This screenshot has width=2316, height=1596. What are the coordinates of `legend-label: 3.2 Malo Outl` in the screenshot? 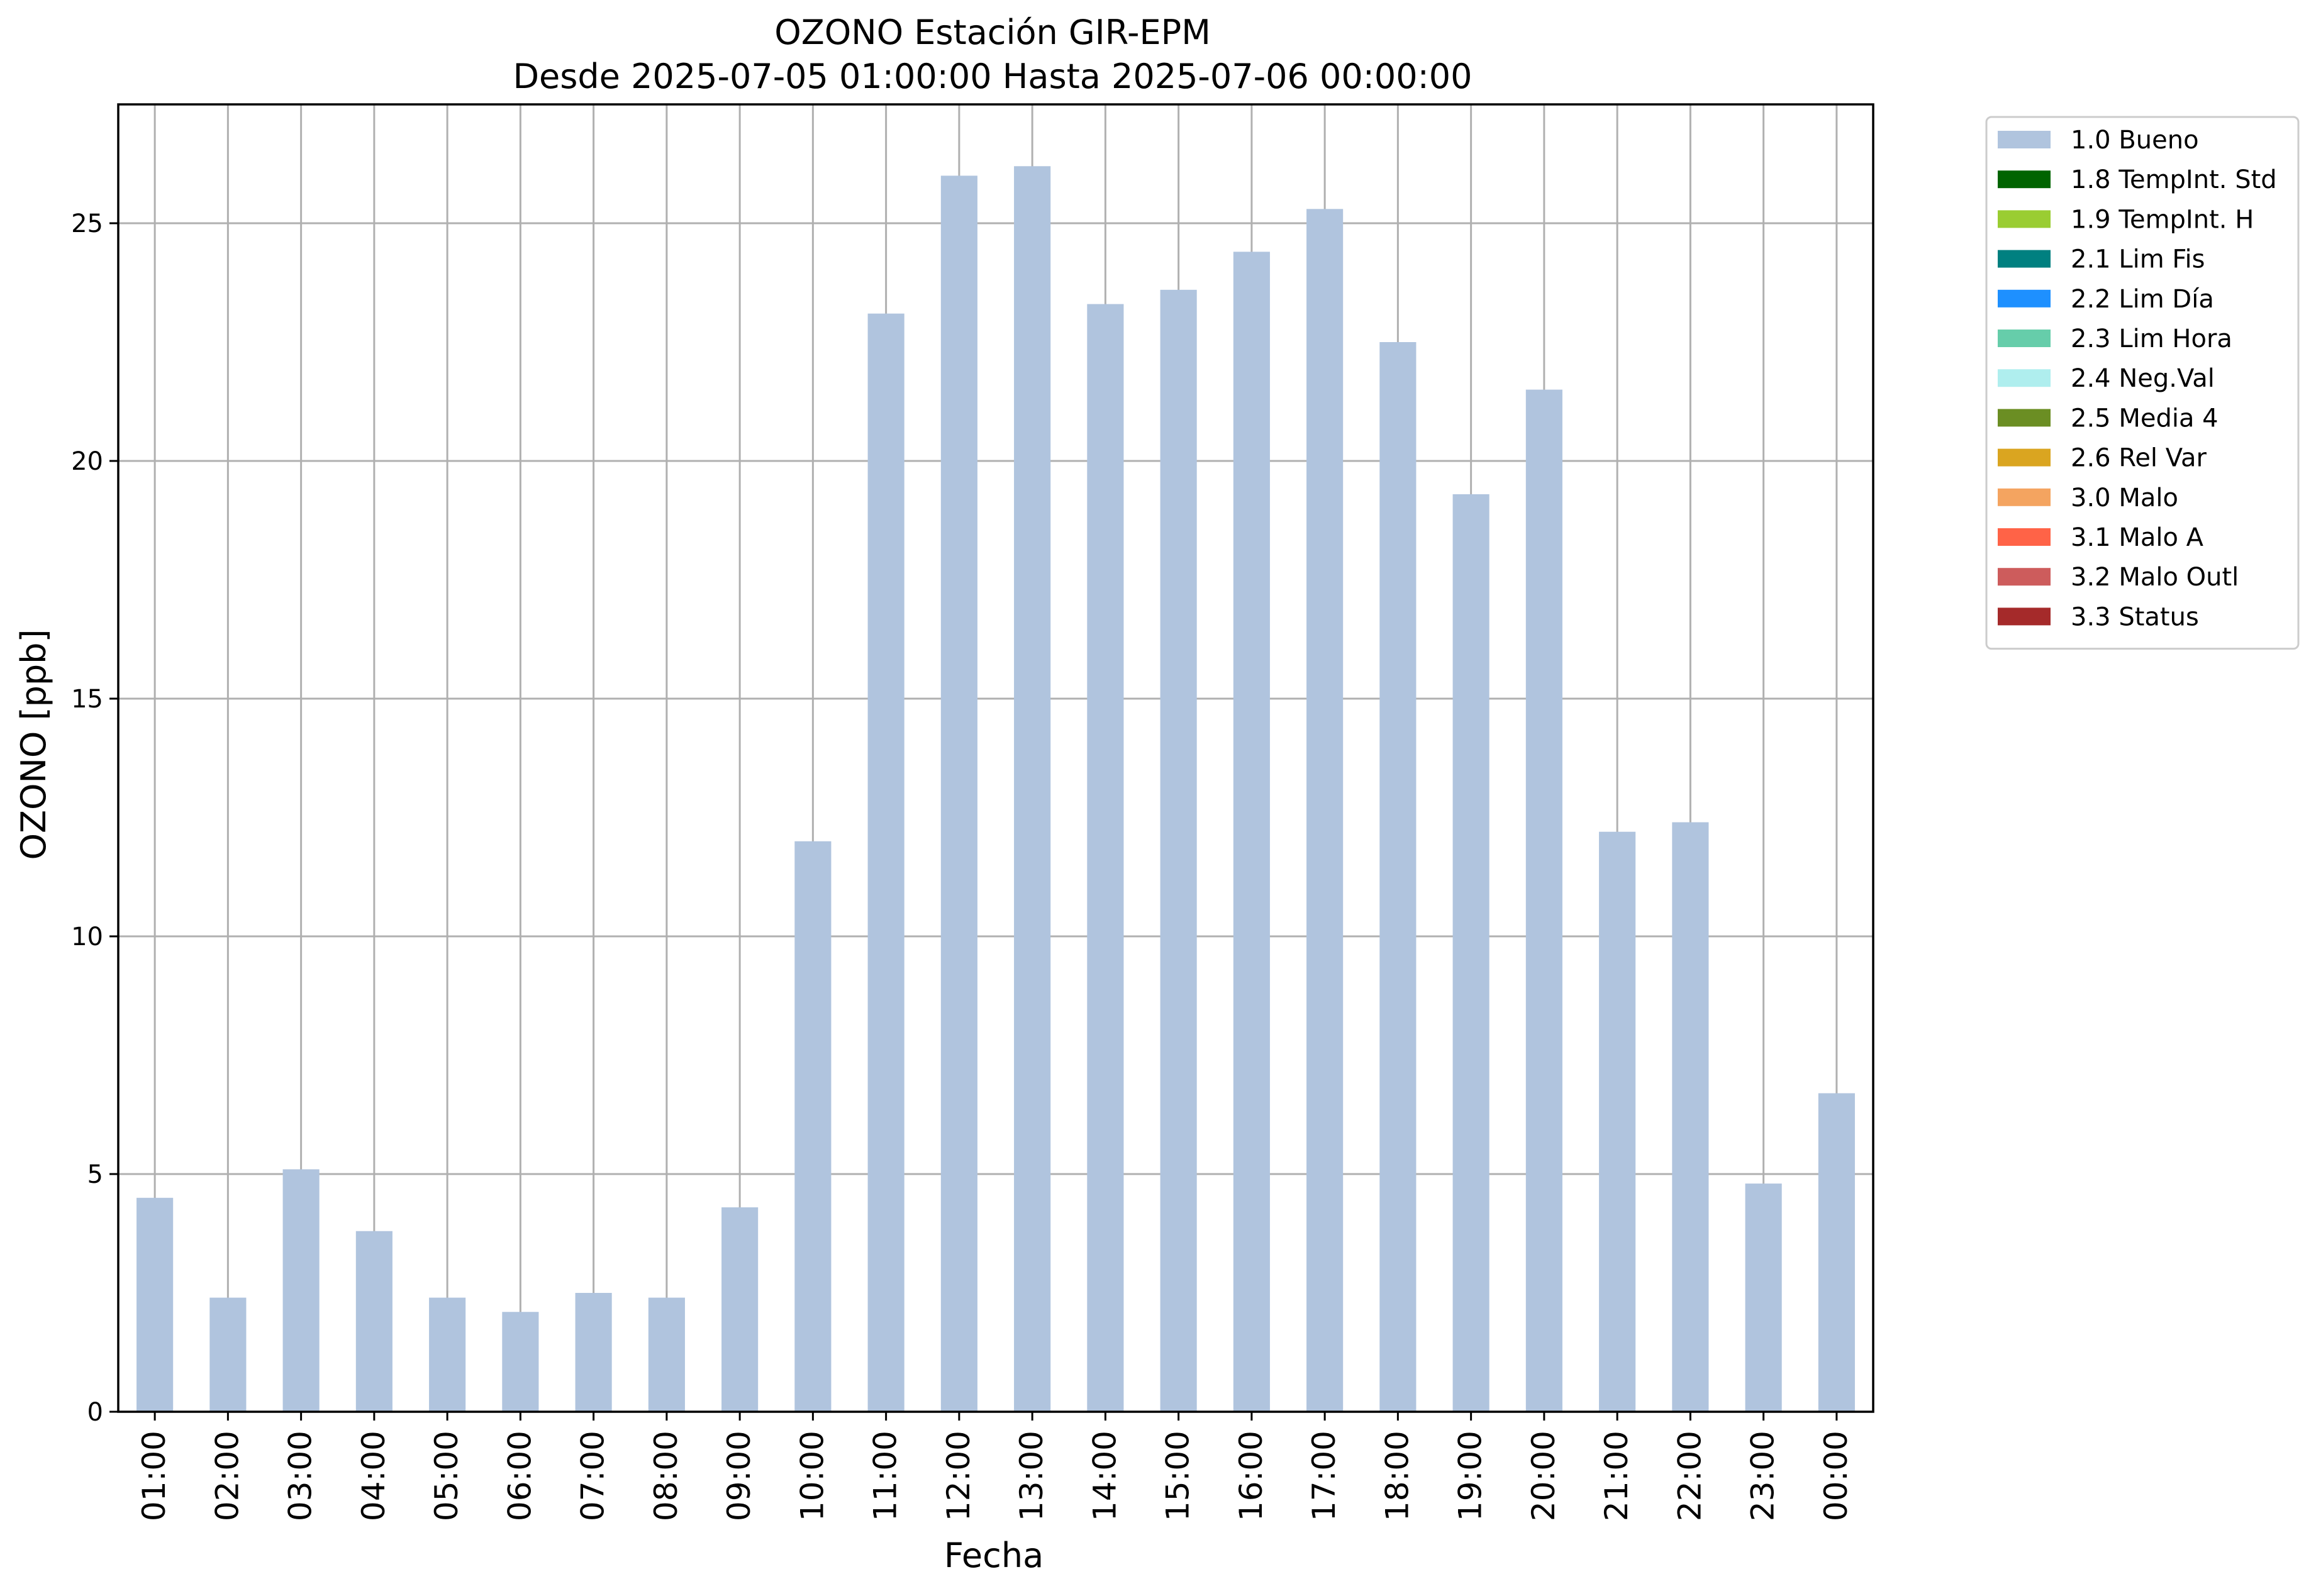 It's located at (2155, 577).